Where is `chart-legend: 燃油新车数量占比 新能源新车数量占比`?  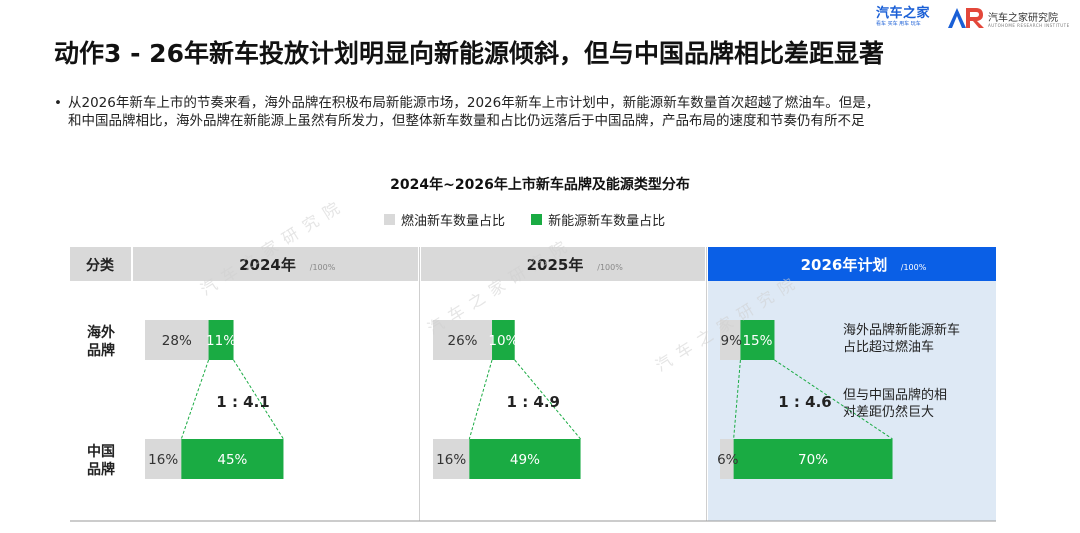 chart-legend: 燃油新车数量占比 新能源新车数量占比 is located at coordinates (535, 219).